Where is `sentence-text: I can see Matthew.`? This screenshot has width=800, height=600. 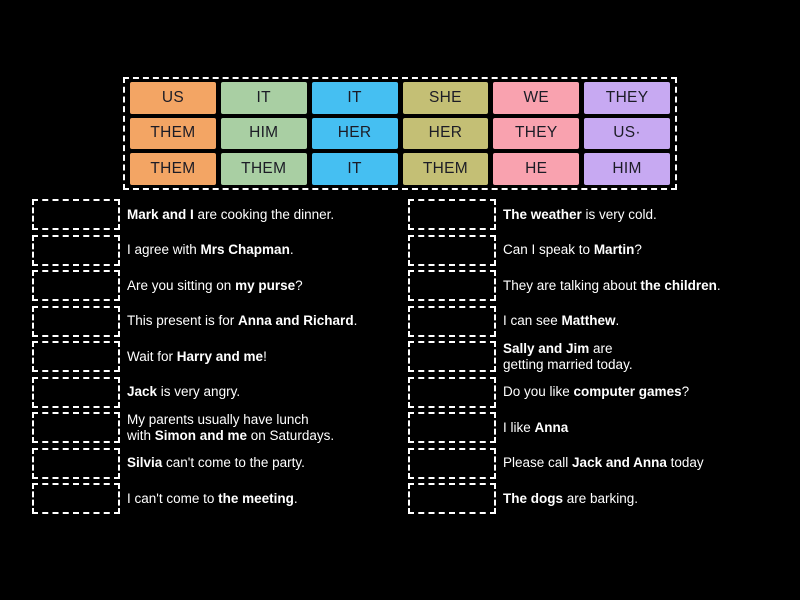
sentence-text: I can see Matthew. is located at coordinates (561, 321).